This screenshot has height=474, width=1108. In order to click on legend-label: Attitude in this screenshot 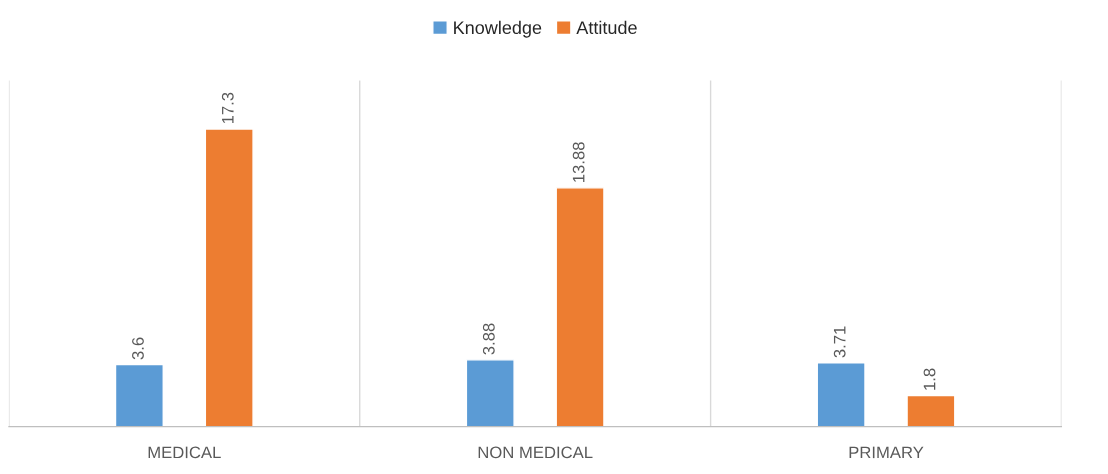, I will do `click(606, 27)`.